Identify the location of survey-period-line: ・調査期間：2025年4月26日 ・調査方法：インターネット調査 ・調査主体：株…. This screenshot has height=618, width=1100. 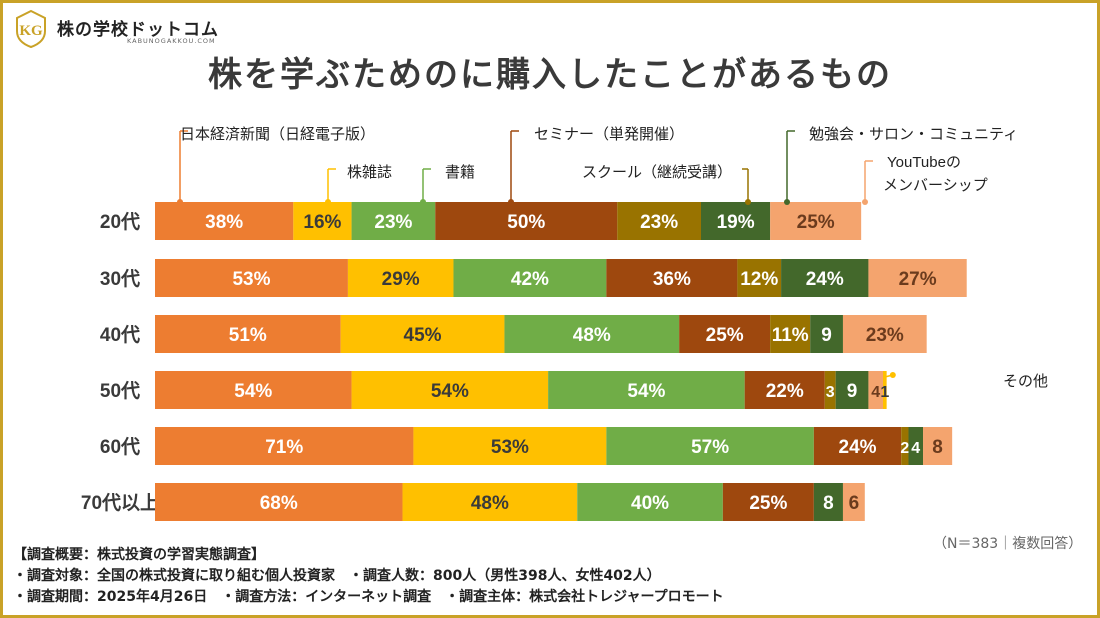
(368, 597).